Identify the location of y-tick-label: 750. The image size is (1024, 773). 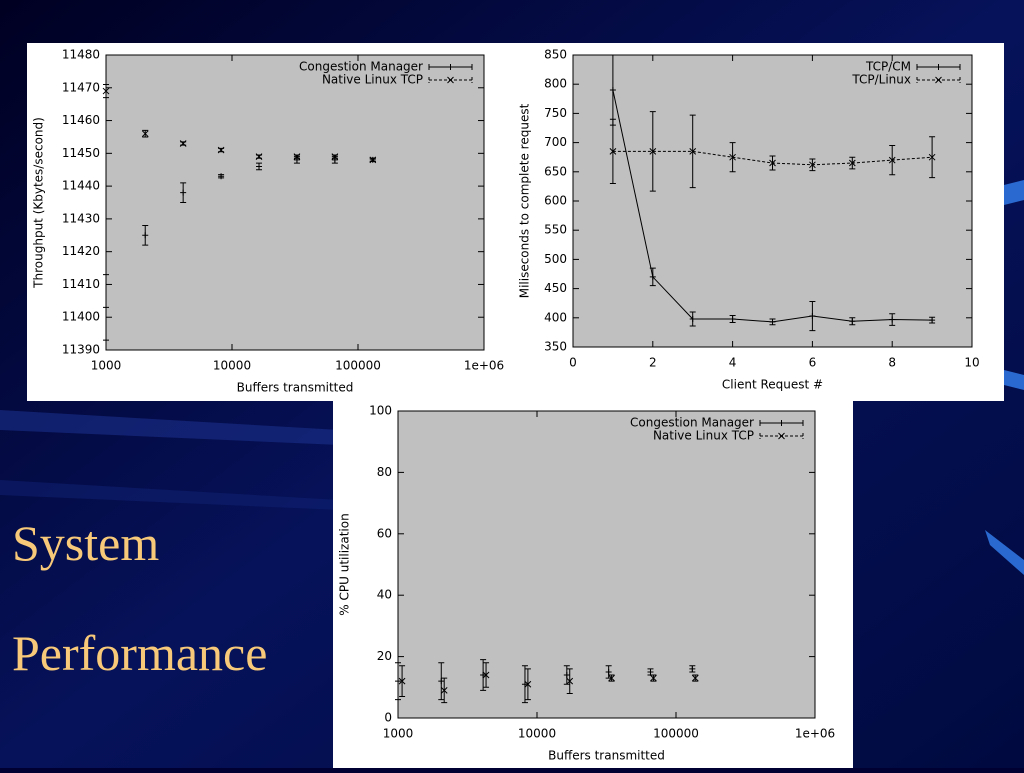
(555, 113).